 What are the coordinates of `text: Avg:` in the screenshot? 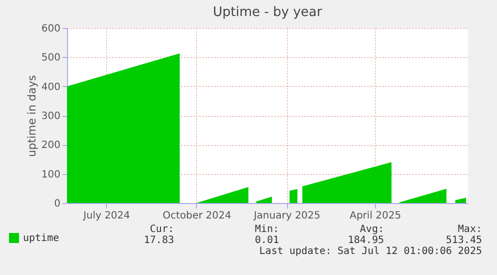 It's located at (372, 229).